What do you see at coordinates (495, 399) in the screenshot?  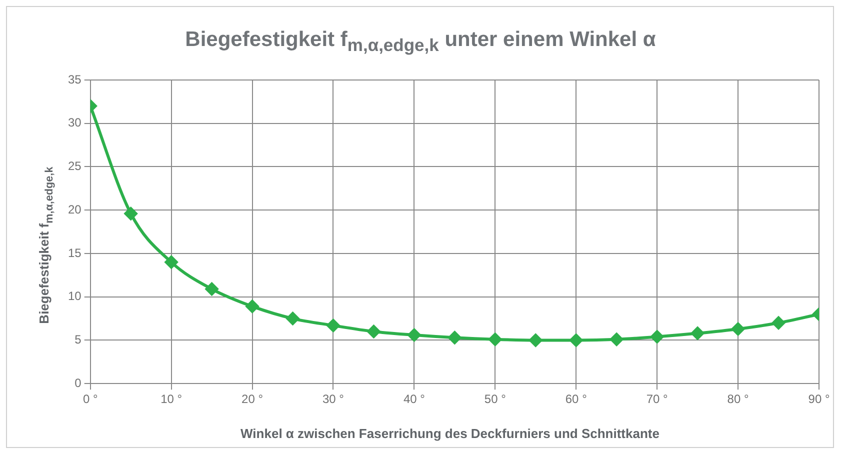 I see `x-tick-label: 50 °` at bounding box center [495, 399].